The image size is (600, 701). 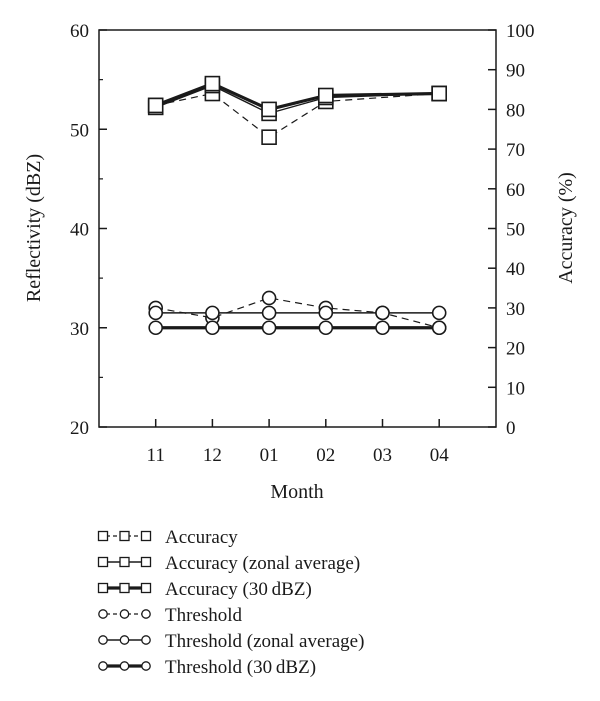 I want to click on legend-item: Threshold (30 dBZ), so click(x=207, y=667).